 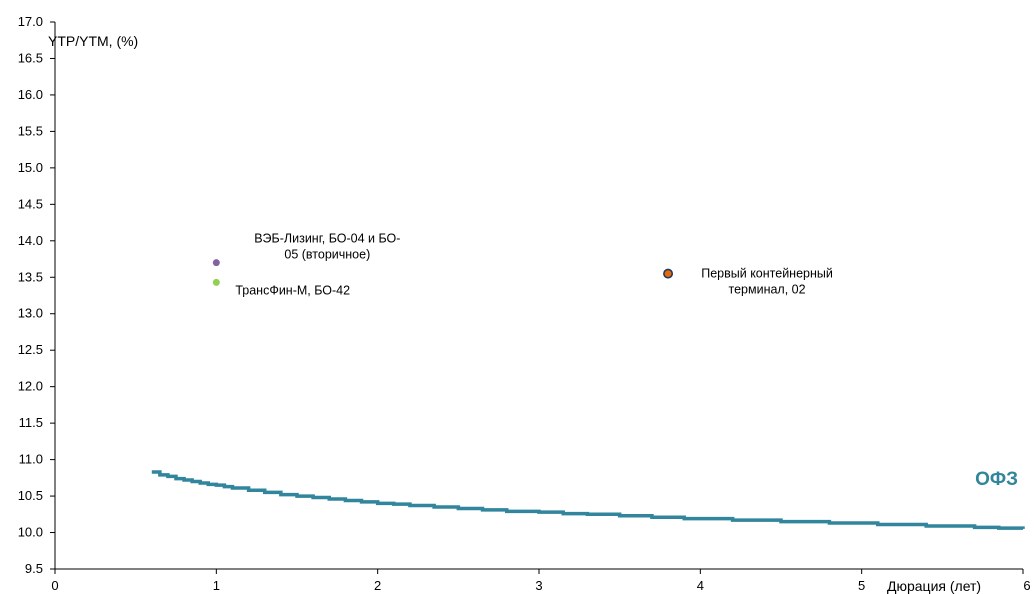 What do you see at coordinates (216, 585) in the screenshot?
I see `x-tick-label: 1` at bounding box center [216, 585].